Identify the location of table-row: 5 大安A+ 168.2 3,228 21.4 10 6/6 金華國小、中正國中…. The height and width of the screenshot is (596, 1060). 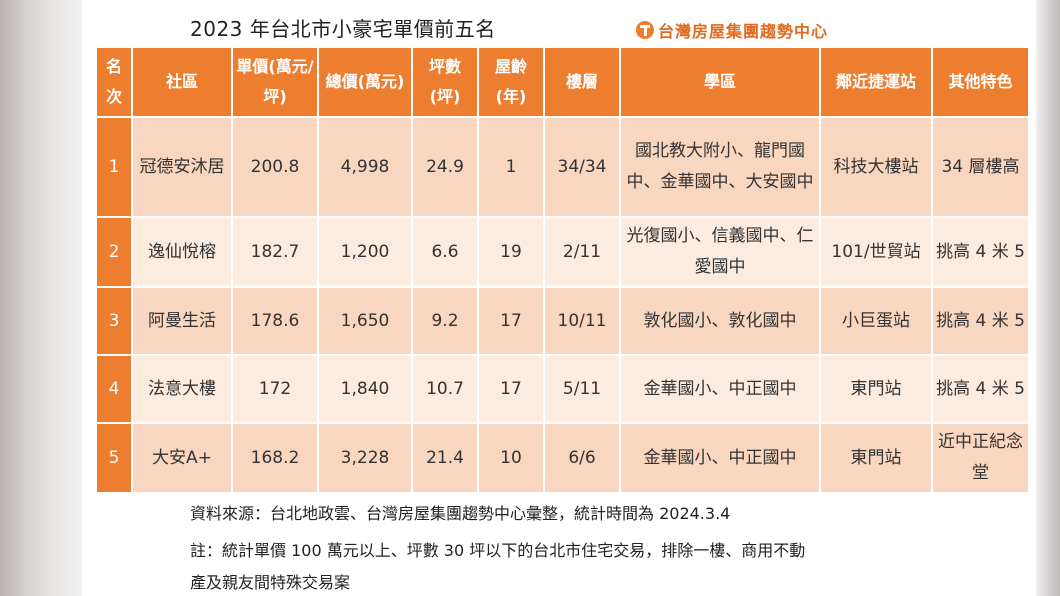
(562, 458).